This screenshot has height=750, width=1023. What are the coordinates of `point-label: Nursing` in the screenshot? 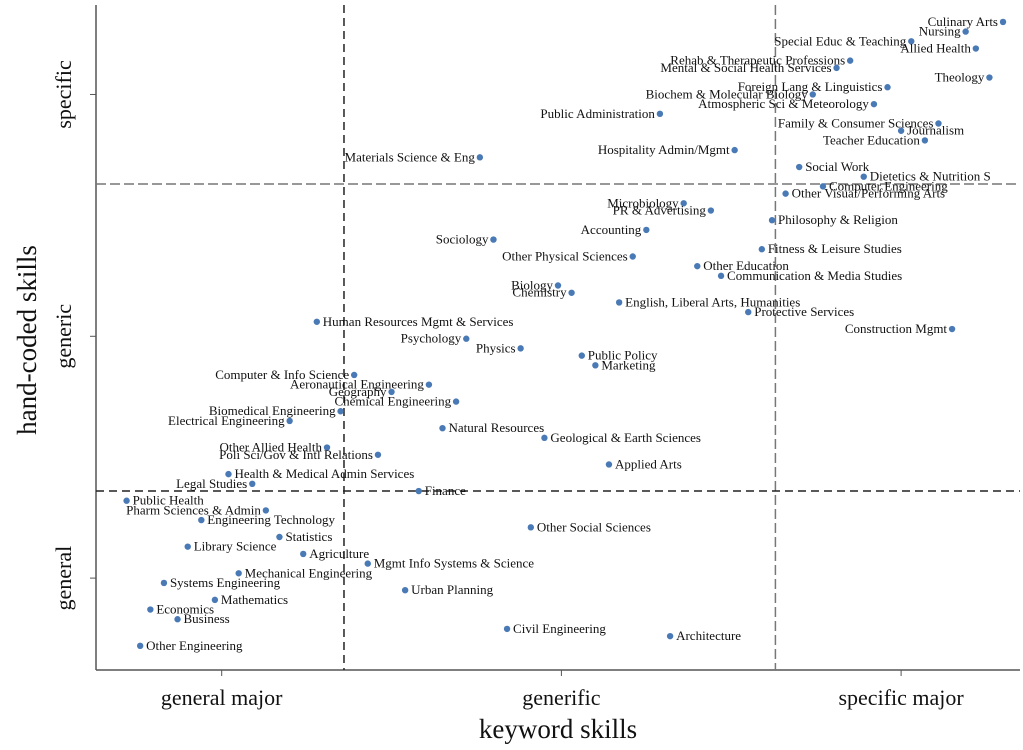 It's located at (940, 31).